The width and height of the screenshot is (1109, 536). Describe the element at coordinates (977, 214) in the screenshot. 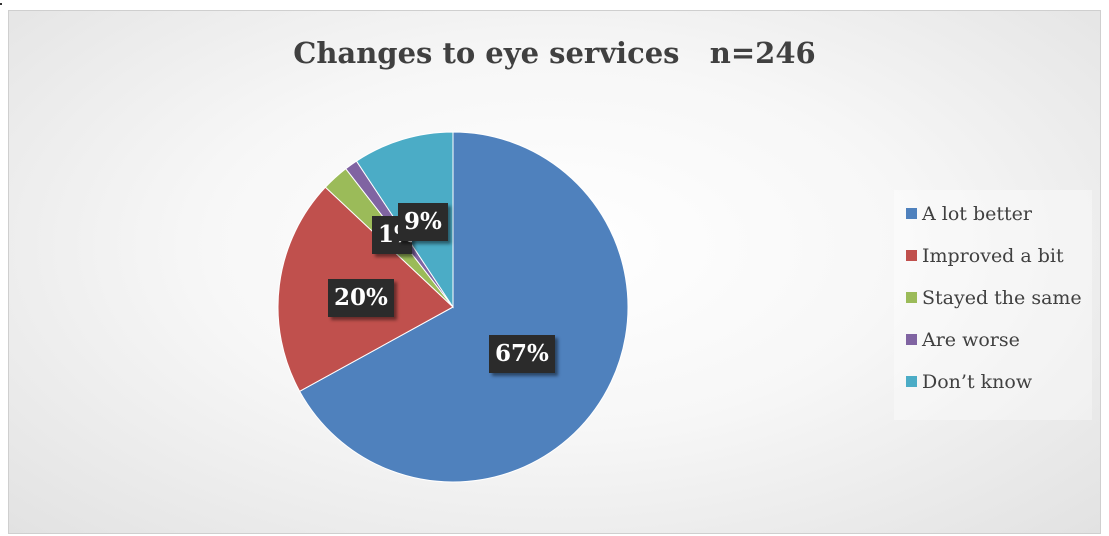

I see `legend-label: A lot better` at that location.